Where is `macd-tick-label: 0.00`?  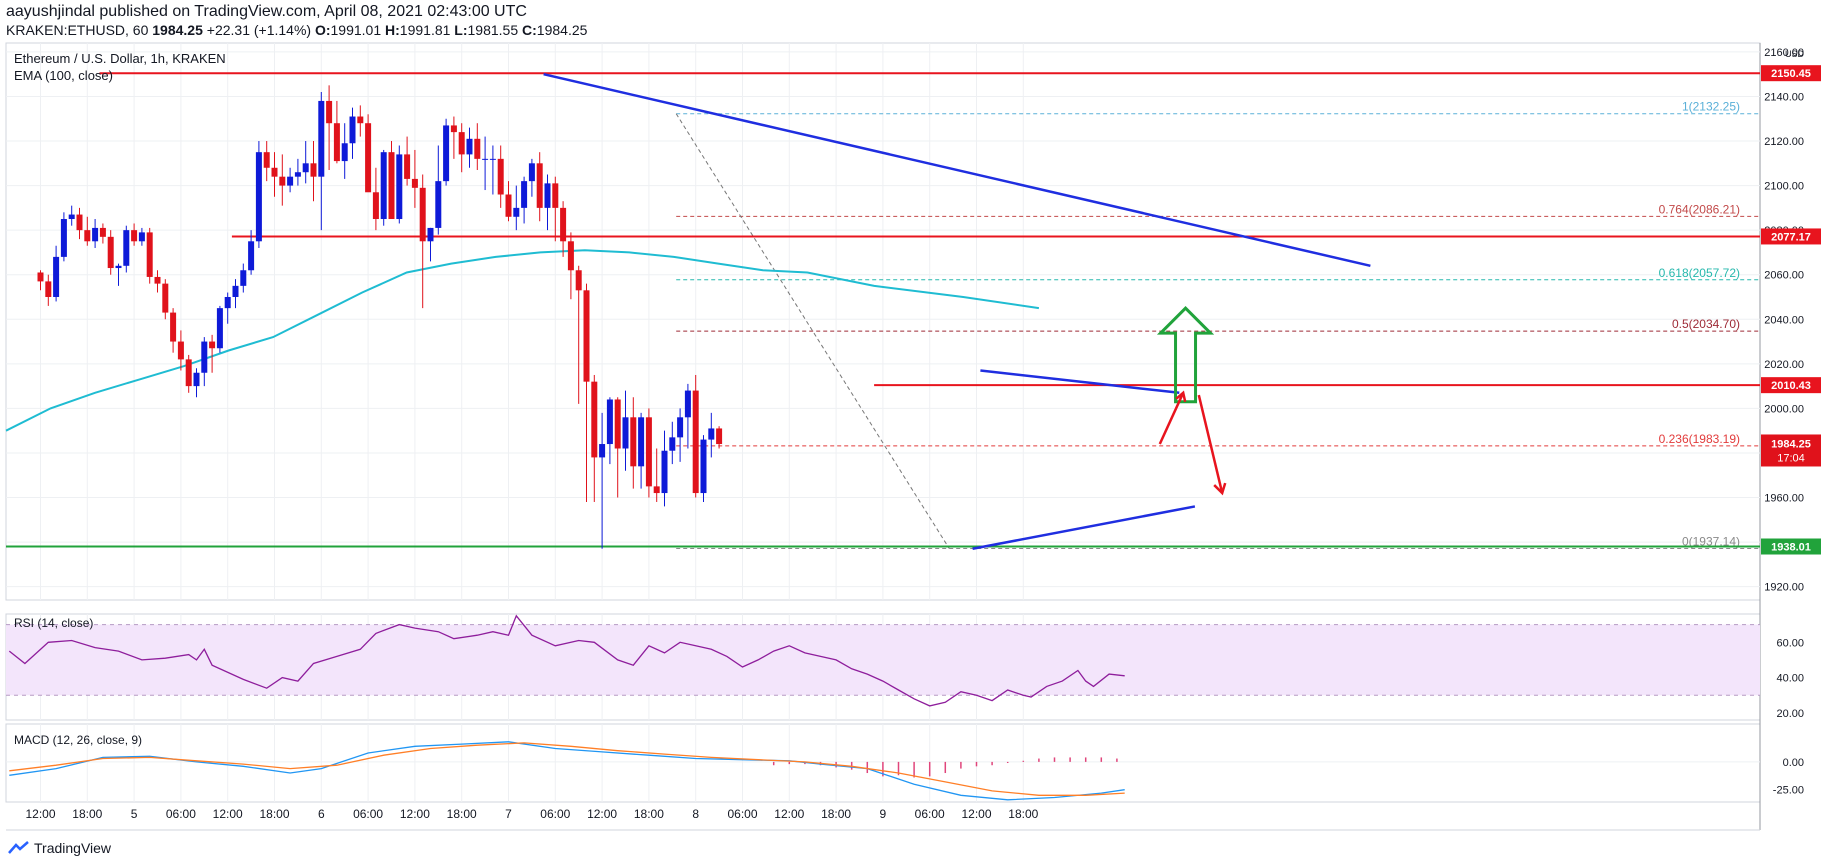
macd-tick-label: 0.00 is located at coordinates (1793, 763).